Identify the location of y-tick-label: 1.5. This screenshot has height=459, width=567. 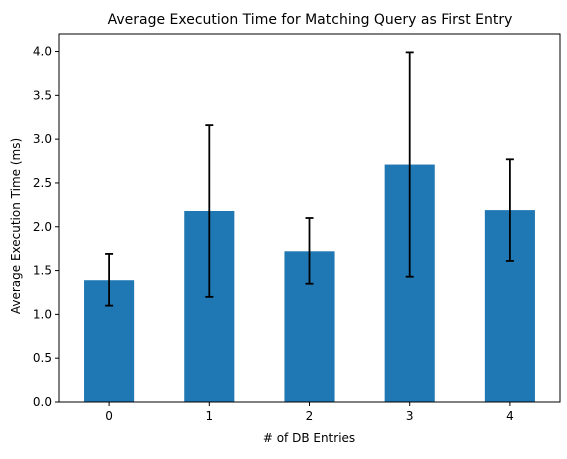
(42, 271).